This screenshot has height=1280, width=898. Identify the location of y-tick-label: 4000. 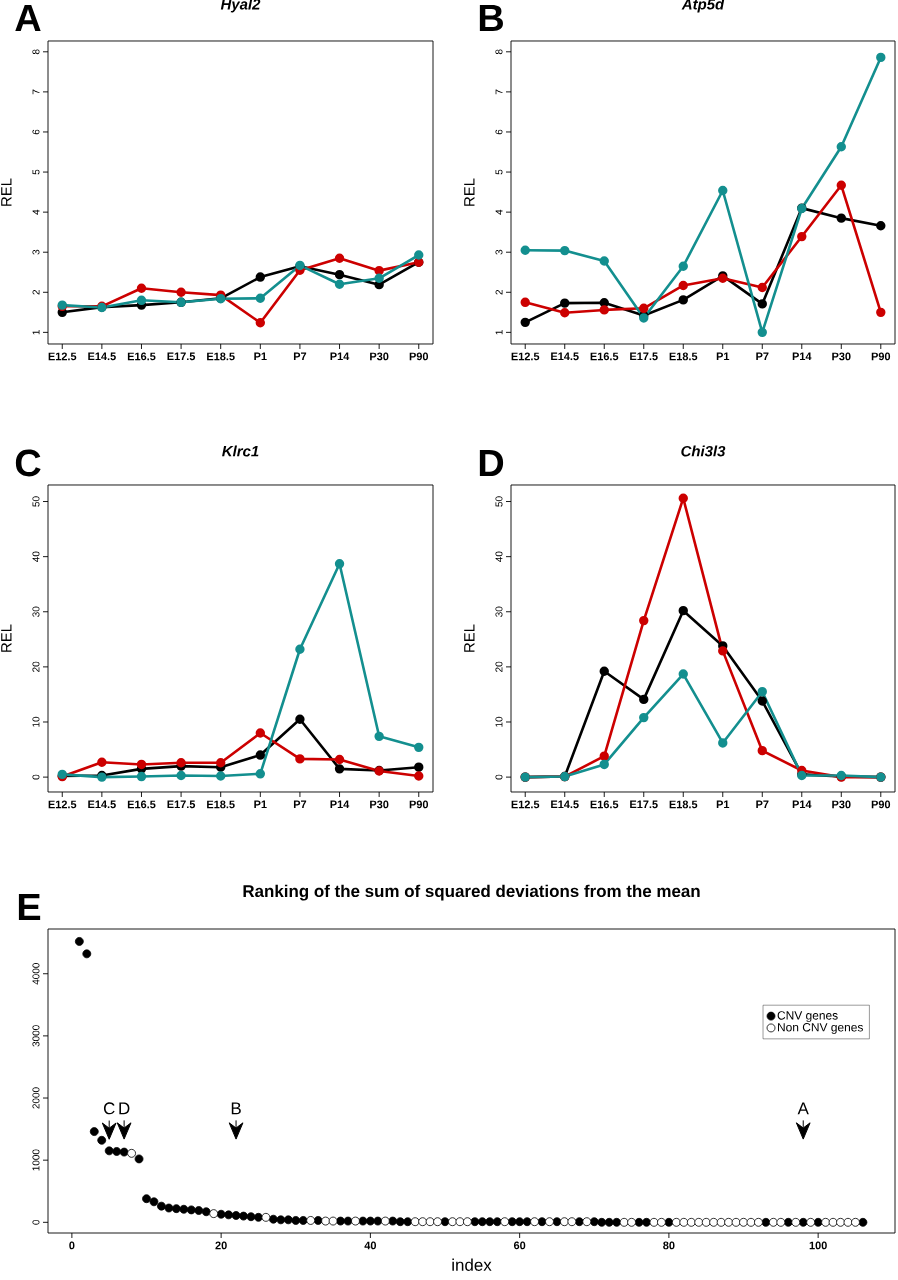
(36, 974).